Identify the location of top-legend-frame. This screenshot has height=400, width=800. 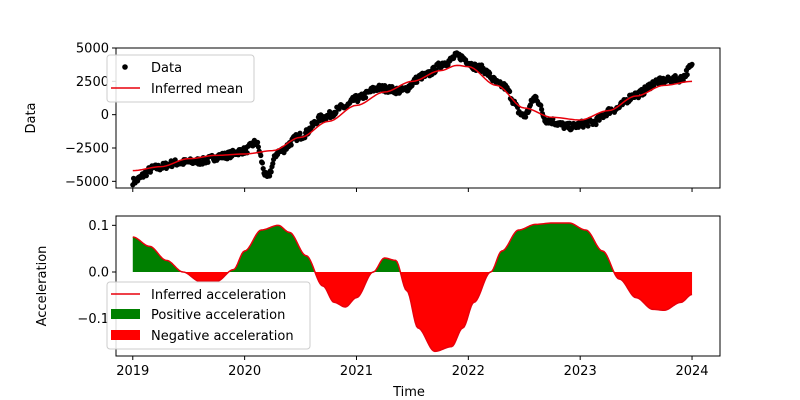
(180, 78).